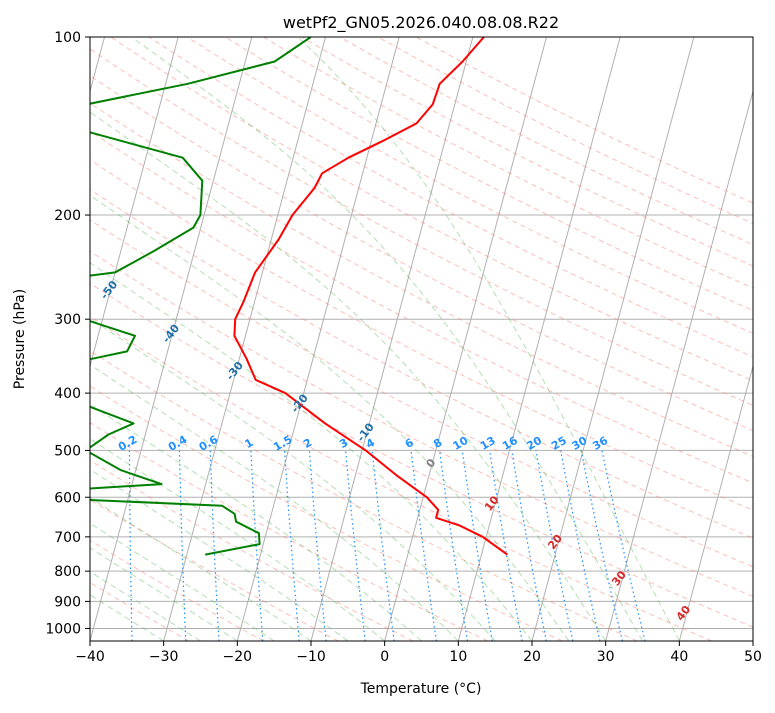 The height and width of the screenshot is (713, 775). What do you see at coordinates (20, 339) in the screenshot?
I see `y-axis-label: Pressure (hPa)` at bounding box center [20, 339].